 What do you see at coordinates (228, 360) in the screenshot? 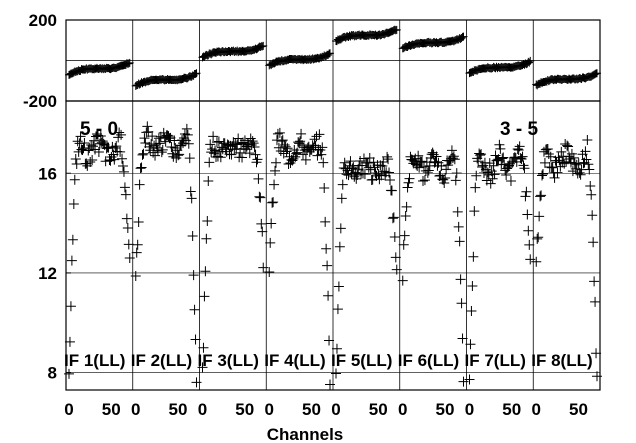
I see `if-panel-label: IF 3(LL)` at bounding box center [228, 360].